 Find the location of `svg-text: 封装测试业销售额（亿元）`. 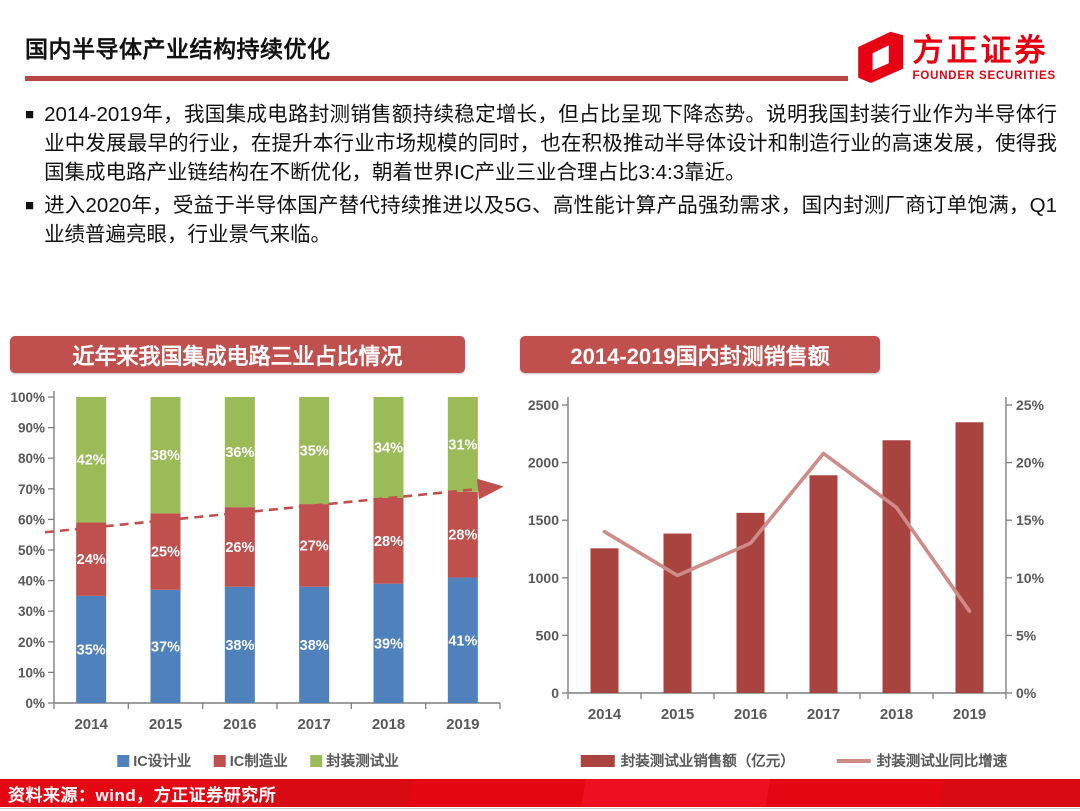

svg-text: 封装测试业销售额（亿元） is located at coordinates (708, 761).